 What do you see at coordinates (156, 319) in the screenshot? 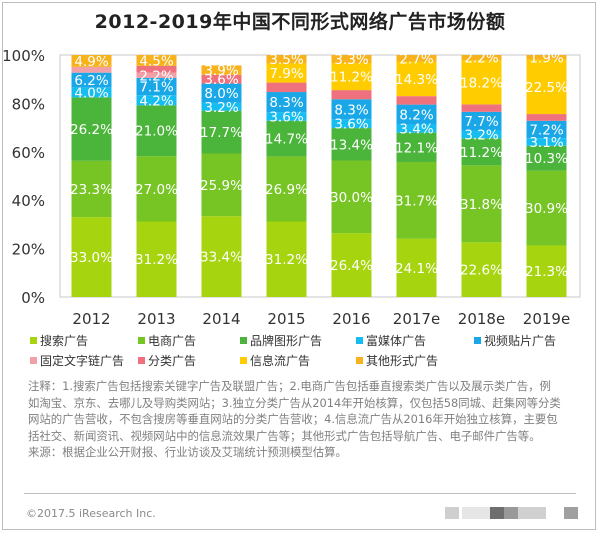
I see `x-tick-label: 2013` at bounding box center [156, 319].